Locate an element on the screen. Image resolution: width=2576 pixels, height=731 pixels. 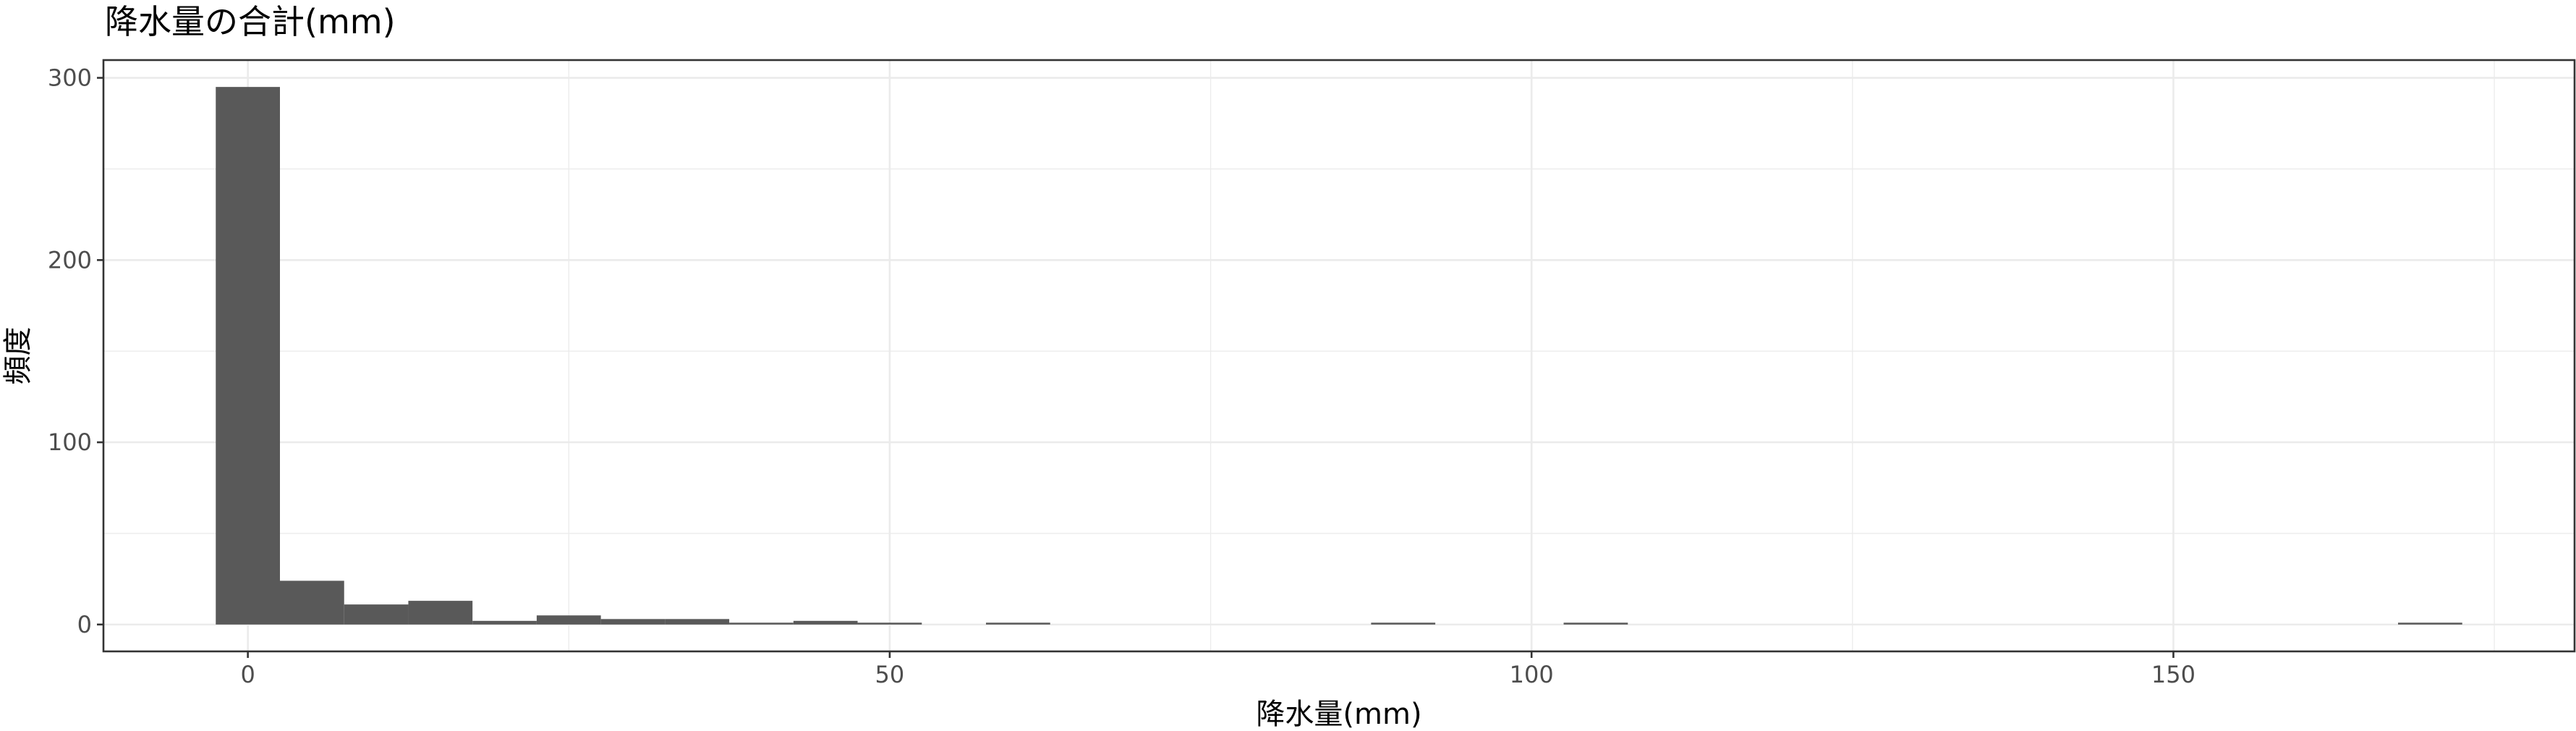
y-tick-label: 200 is located at coordinates (70, 260).